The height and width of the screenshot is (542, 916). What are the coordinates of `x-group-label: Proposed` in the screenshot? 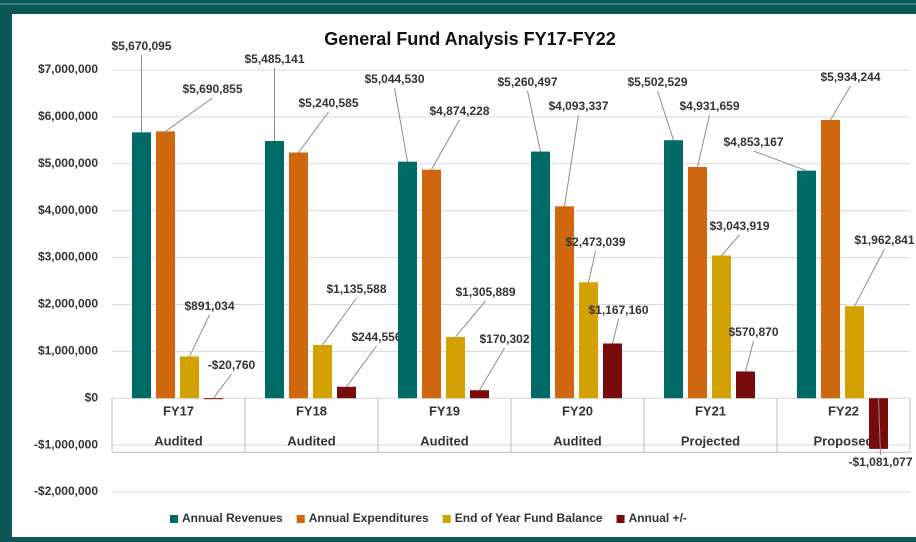 It's located at (844, 441).